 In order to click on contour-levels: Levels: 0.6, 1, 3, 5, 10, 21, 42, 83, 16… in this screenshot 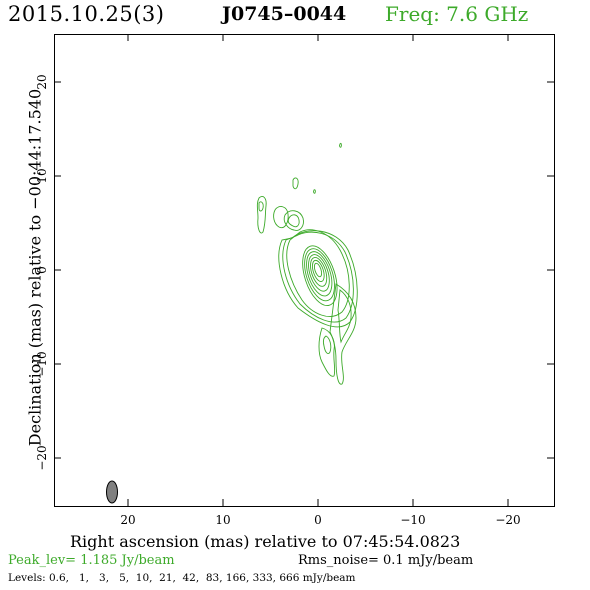, I will do `click(182, 578)`.